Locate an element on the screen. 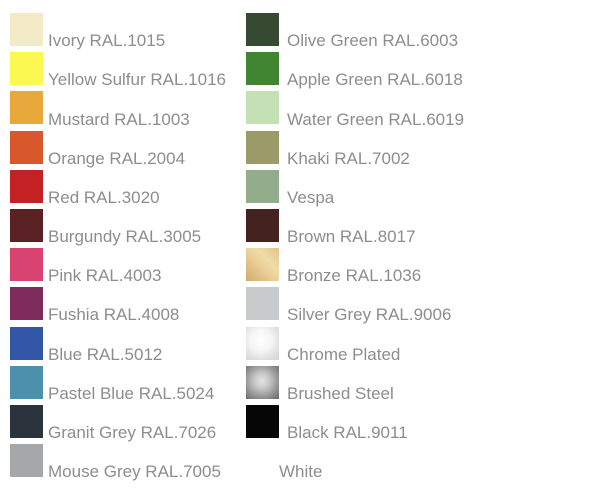  color-row: Olive Green RAL.6003 is located at coordinates (355, 31).